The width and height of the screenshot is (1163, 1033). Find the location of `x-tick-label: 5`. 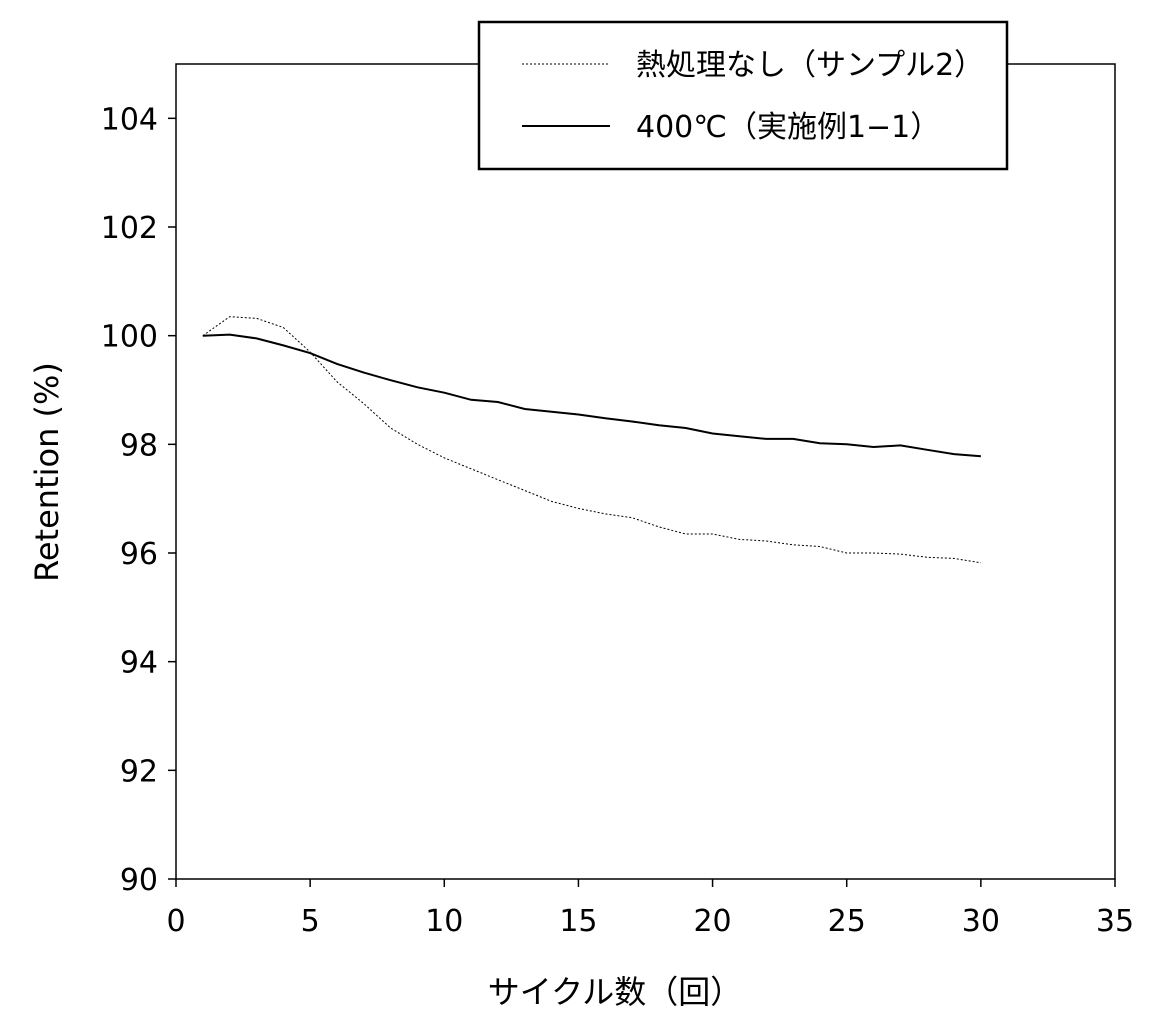

x-tick-label: 5 is located at coordinates (310, 921).